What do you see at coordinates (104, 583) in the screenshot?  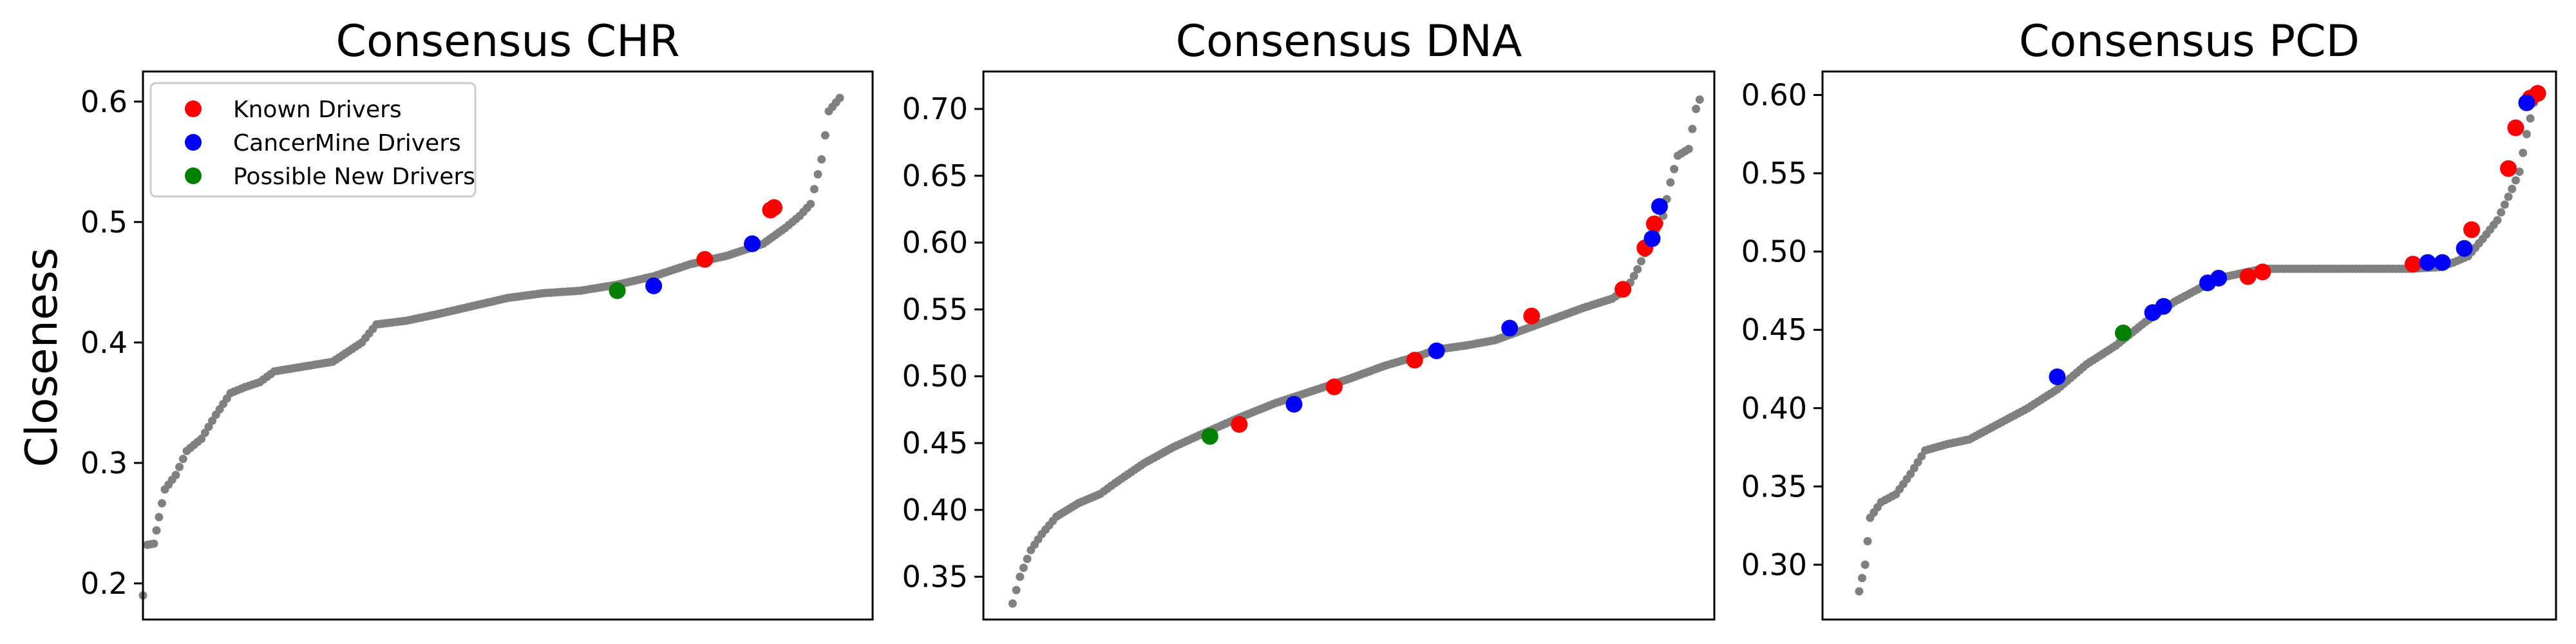 I see `y-tick-label: 0.2` at bounding box center [104, 583].